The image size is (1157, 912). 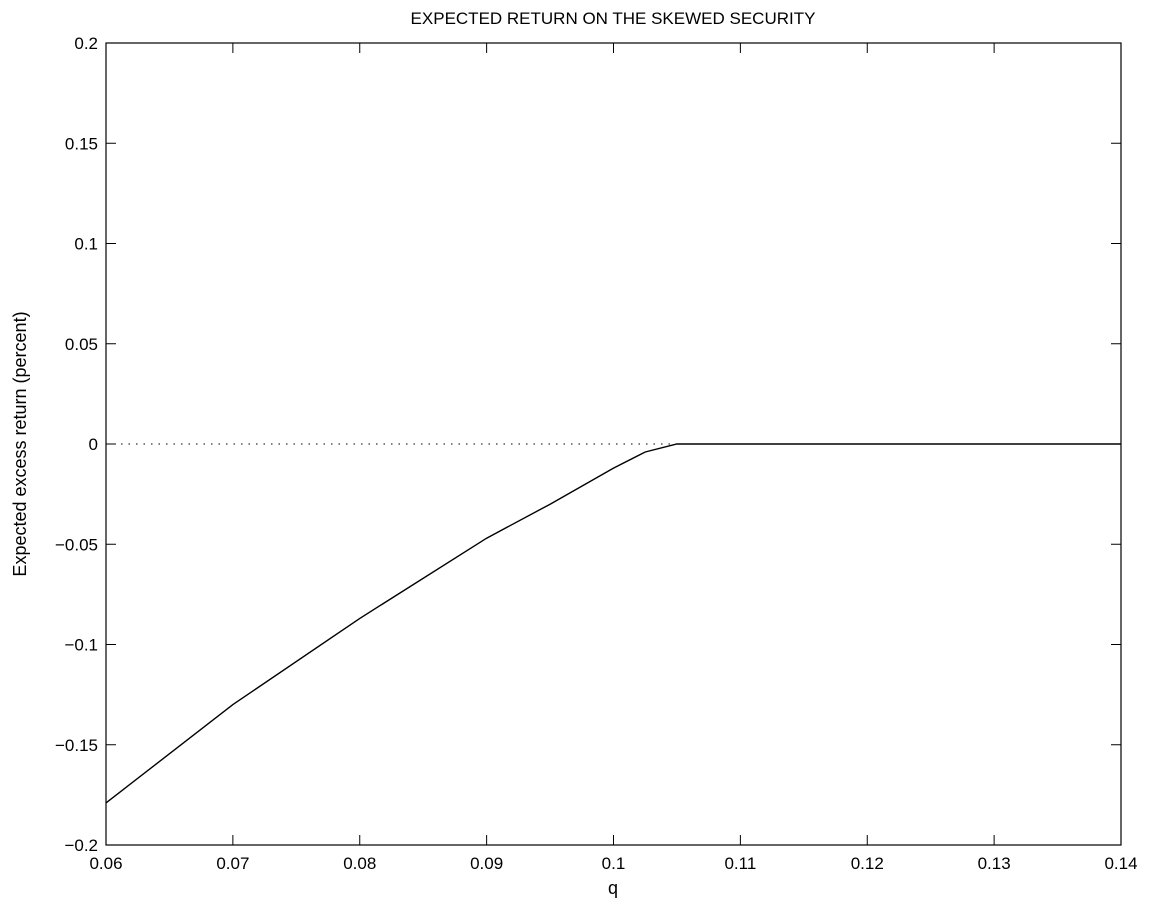 What do you see at coordinates (614, 863) in the screenshot?
I see `x-tick-label: 0.1` at bounding box center [614, 863].